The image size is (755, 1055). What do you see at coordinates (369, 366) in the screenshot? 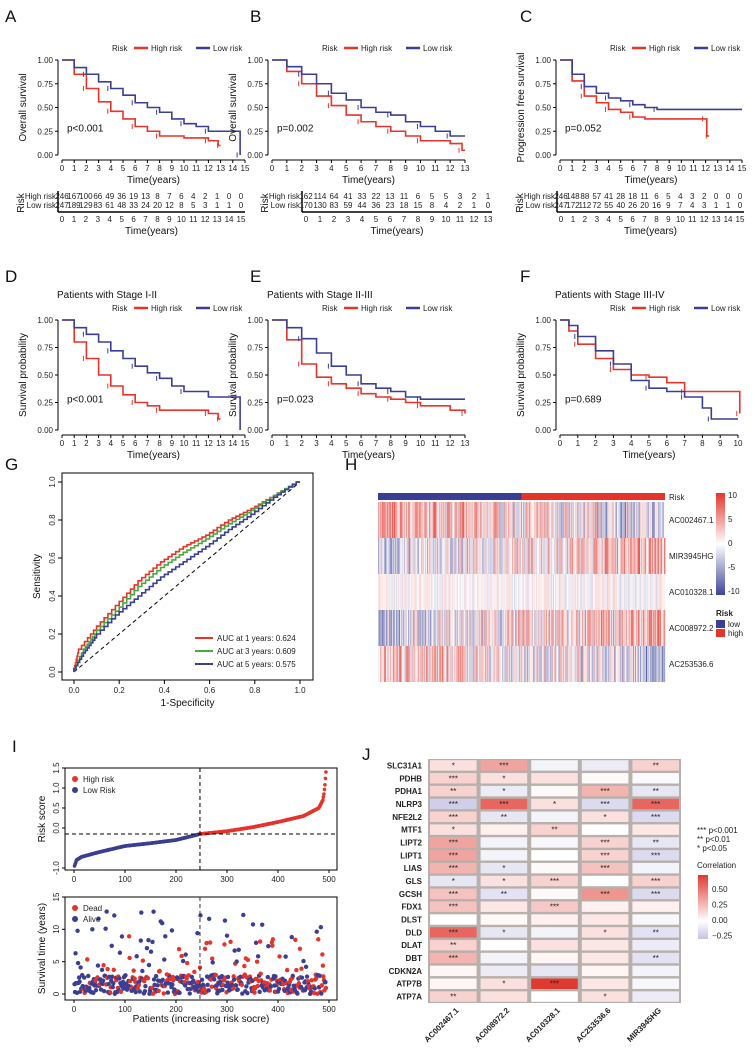
I see `survival-curve-high` at bounding box center [369, 366].